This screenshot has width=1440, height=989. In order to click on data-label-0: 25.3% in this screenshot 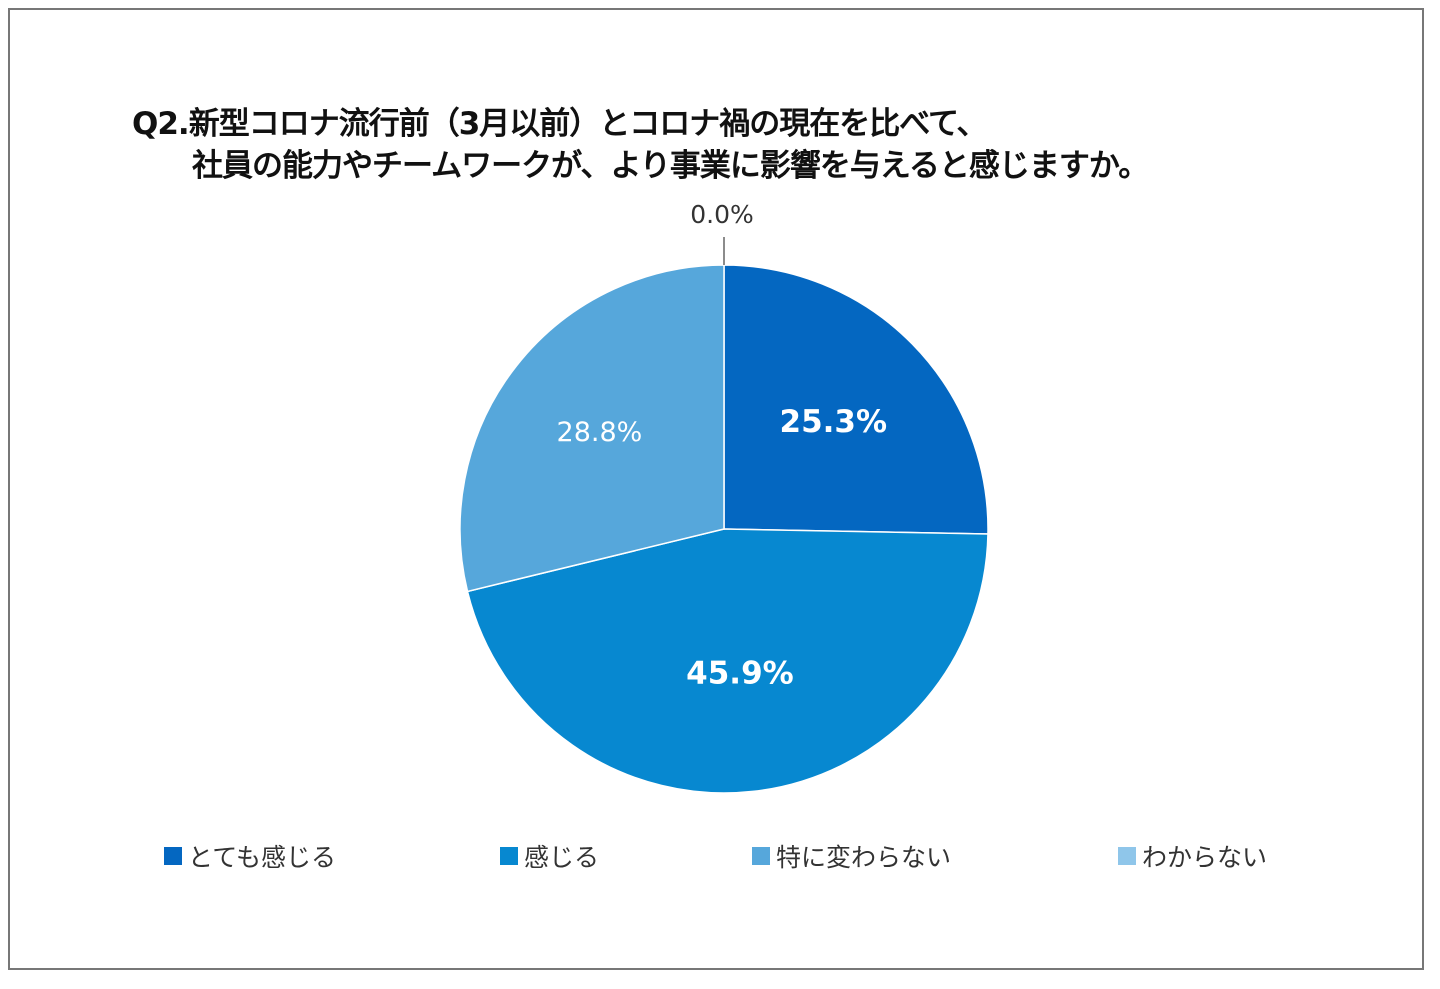, I will do `click(834, 422)`.